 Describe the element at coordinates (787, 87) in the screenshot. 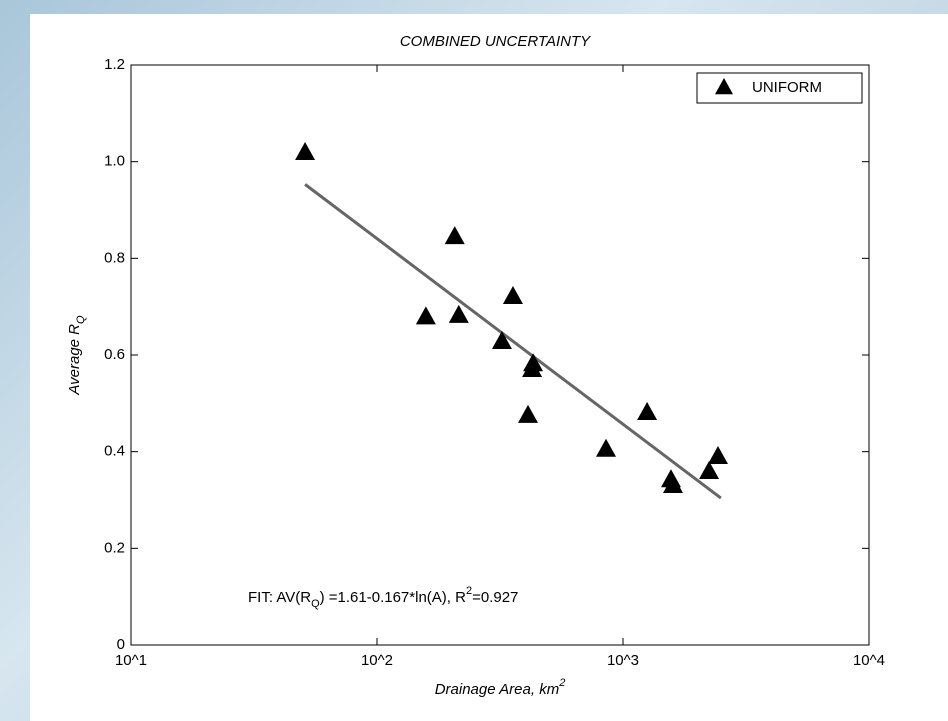

I see `legend-label: UNIFORM` at that location.